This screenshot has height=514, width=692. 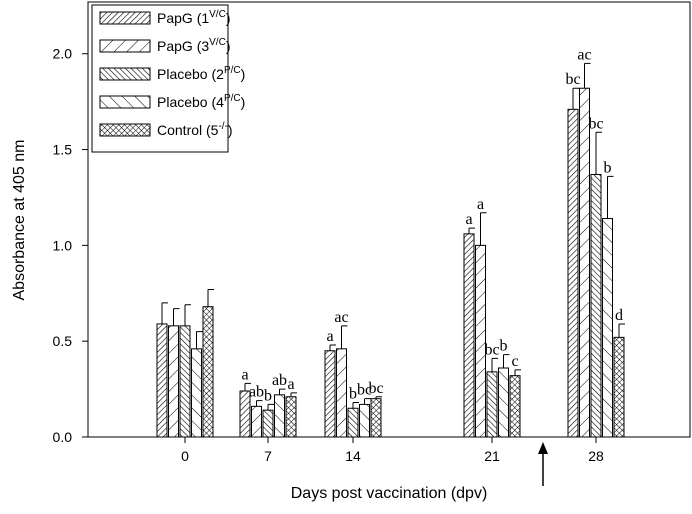 I want to click on arrow, so click(x=543, y=464).